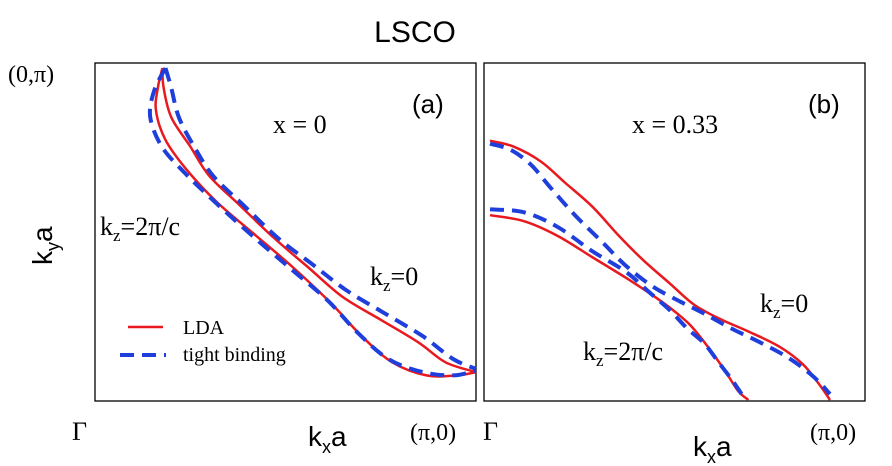 The height and width of the screenshot is (466, 892). Describe the element at coordinates (623, 353) in the screenshot. I see `panel-b-kz-two-pi-label: kz=2π/c` at that location.